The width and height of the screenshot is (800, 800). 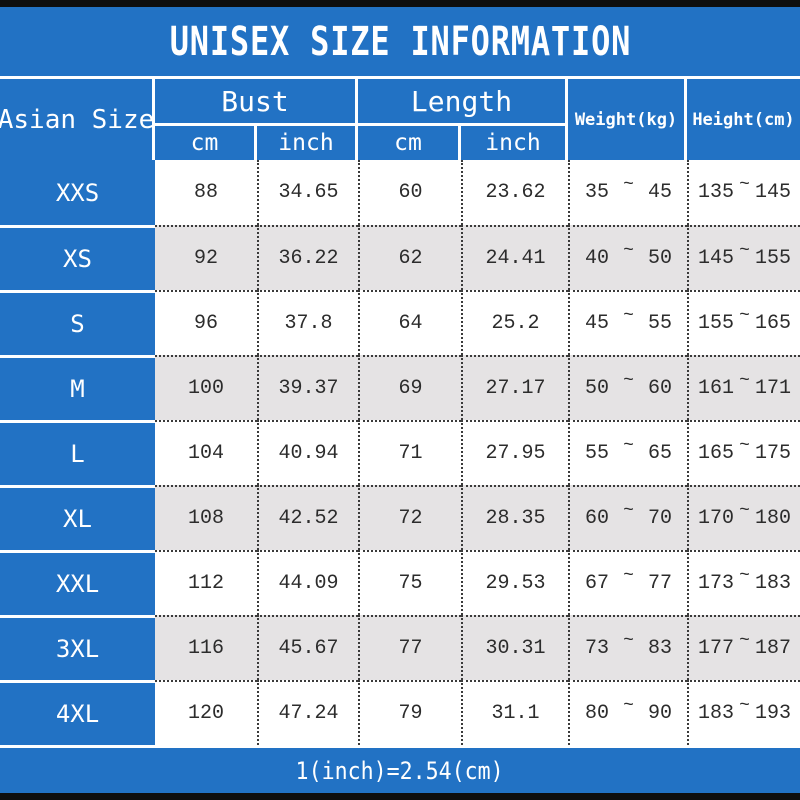 I want to click on height-max: 193, so click(x=772, y=713).